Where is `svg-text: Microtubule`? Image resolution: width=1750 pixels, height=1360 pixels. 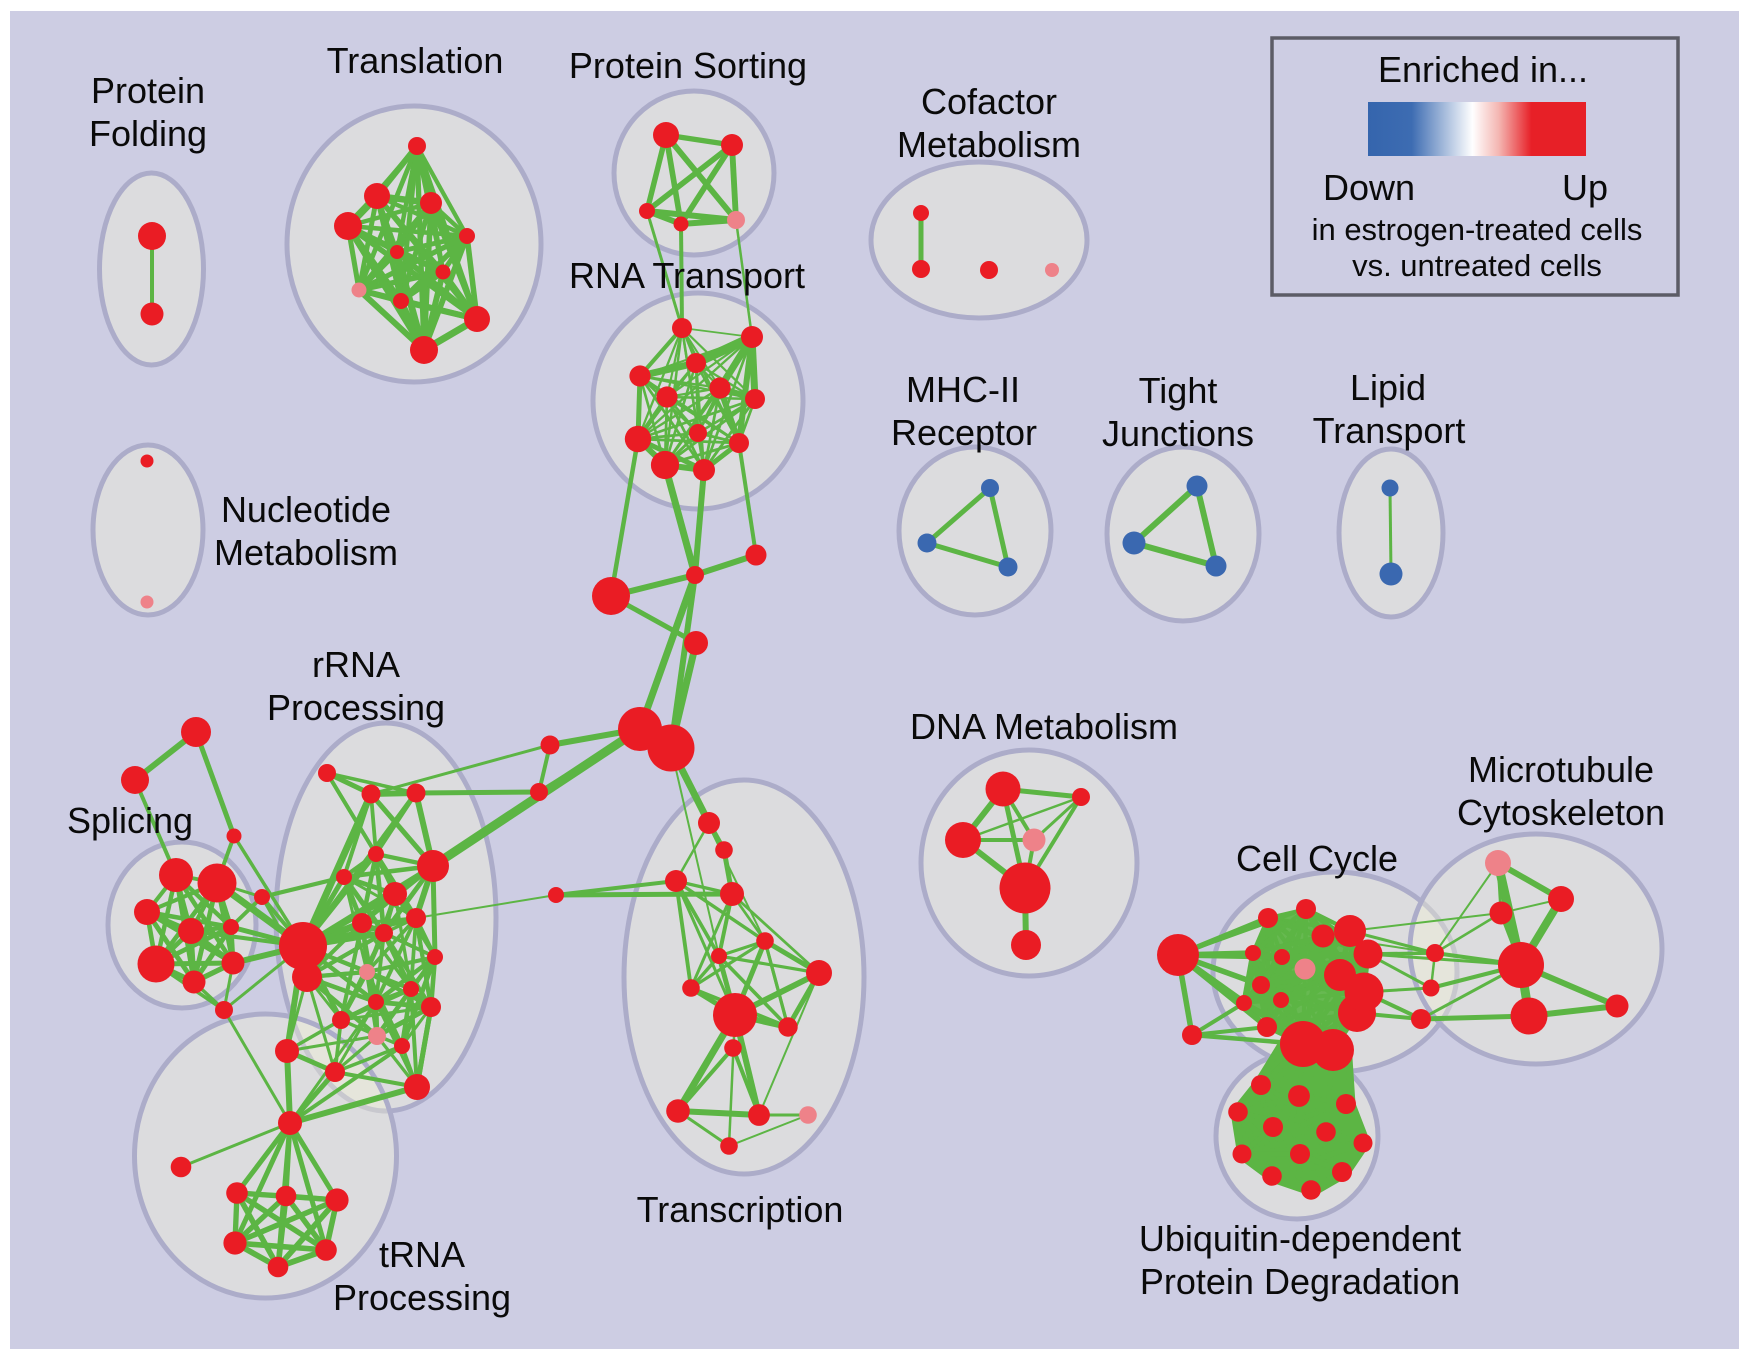
svg-text: Microtubule is located at coordinates (1561, 769).